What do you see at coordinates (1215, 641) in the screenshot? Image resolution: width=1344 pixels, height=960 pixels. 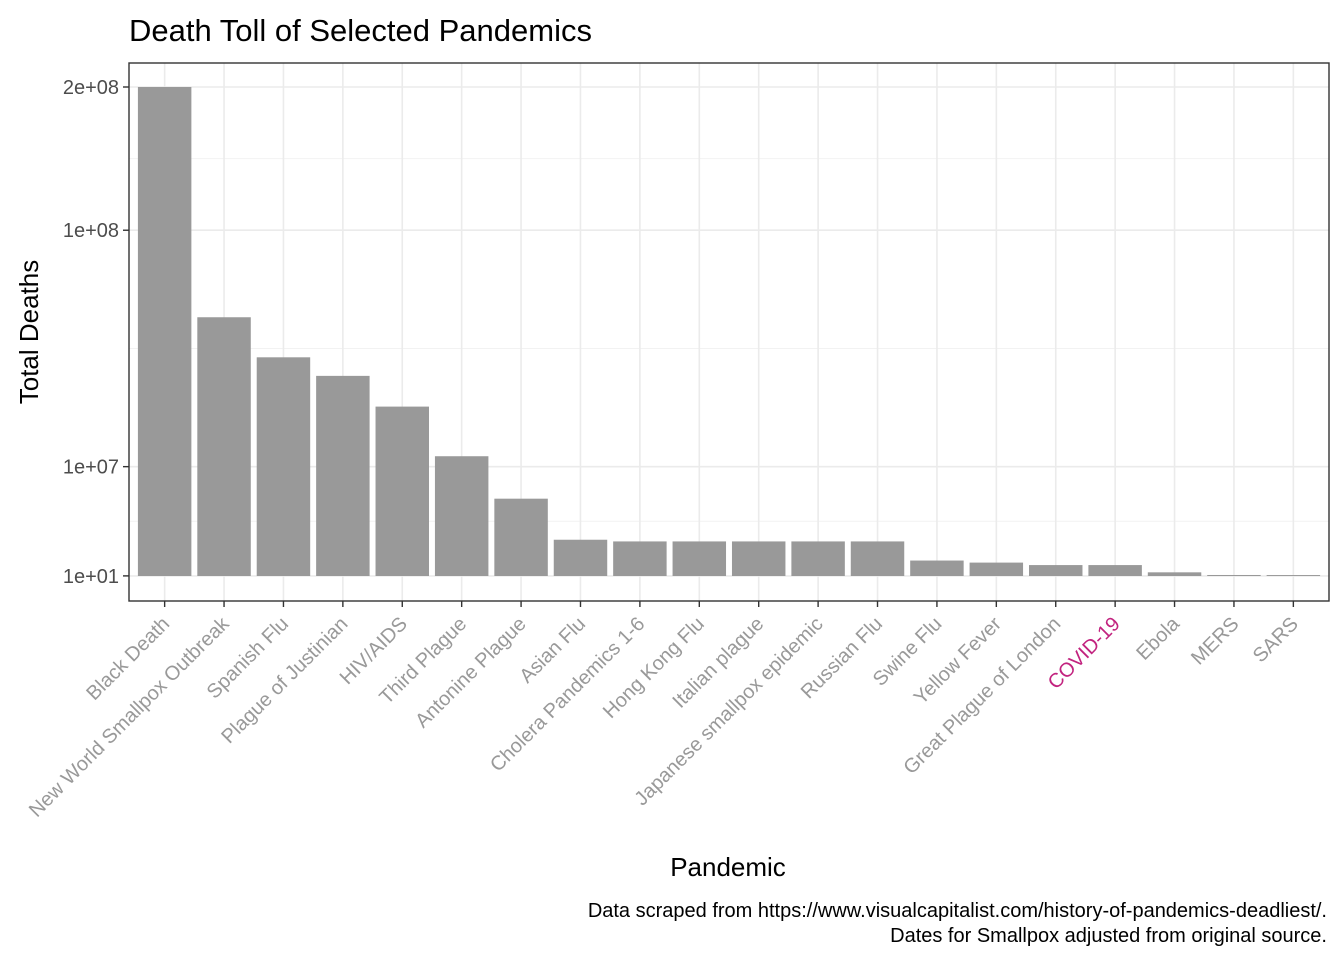 I see `x-tick-label: MERS` at bounding box center [1215, 641].